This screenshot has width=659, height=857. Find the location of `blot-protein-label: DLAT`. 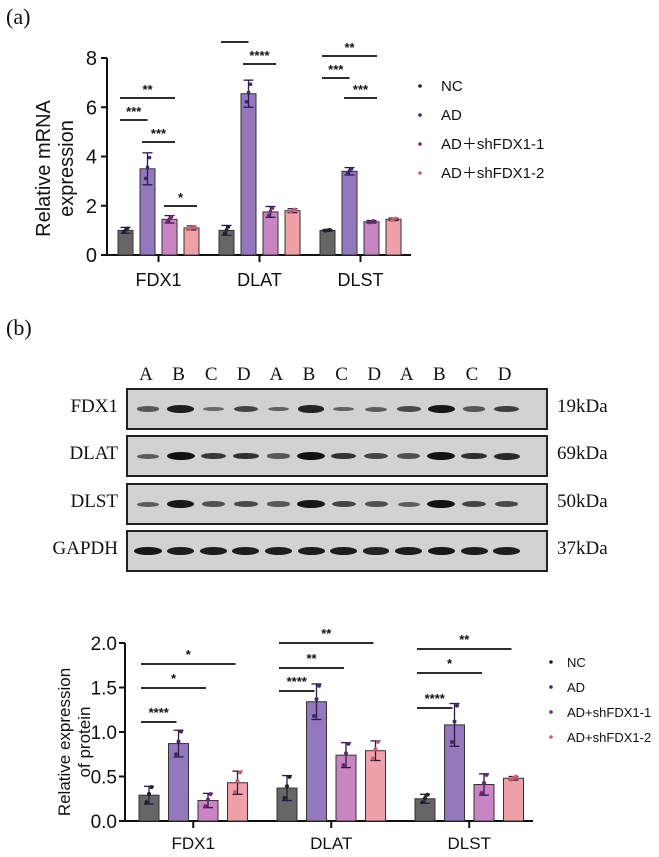

blot-protein-label: DLAT is located at coordinates (93, 453).